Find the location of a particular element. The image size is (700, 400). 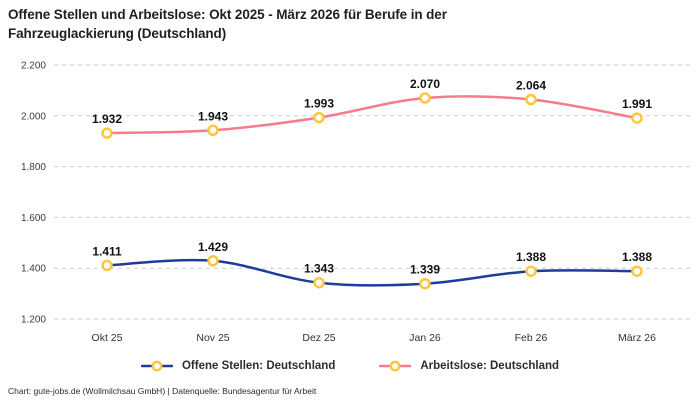

data-label-arbeitslose-deutschland: 1.943 is located at coordinates (213, 116).